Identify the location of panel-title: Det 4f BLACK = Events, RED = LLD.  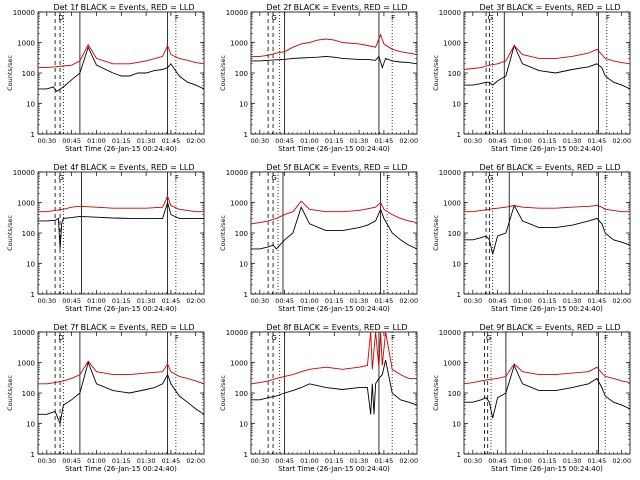
(123, 167).